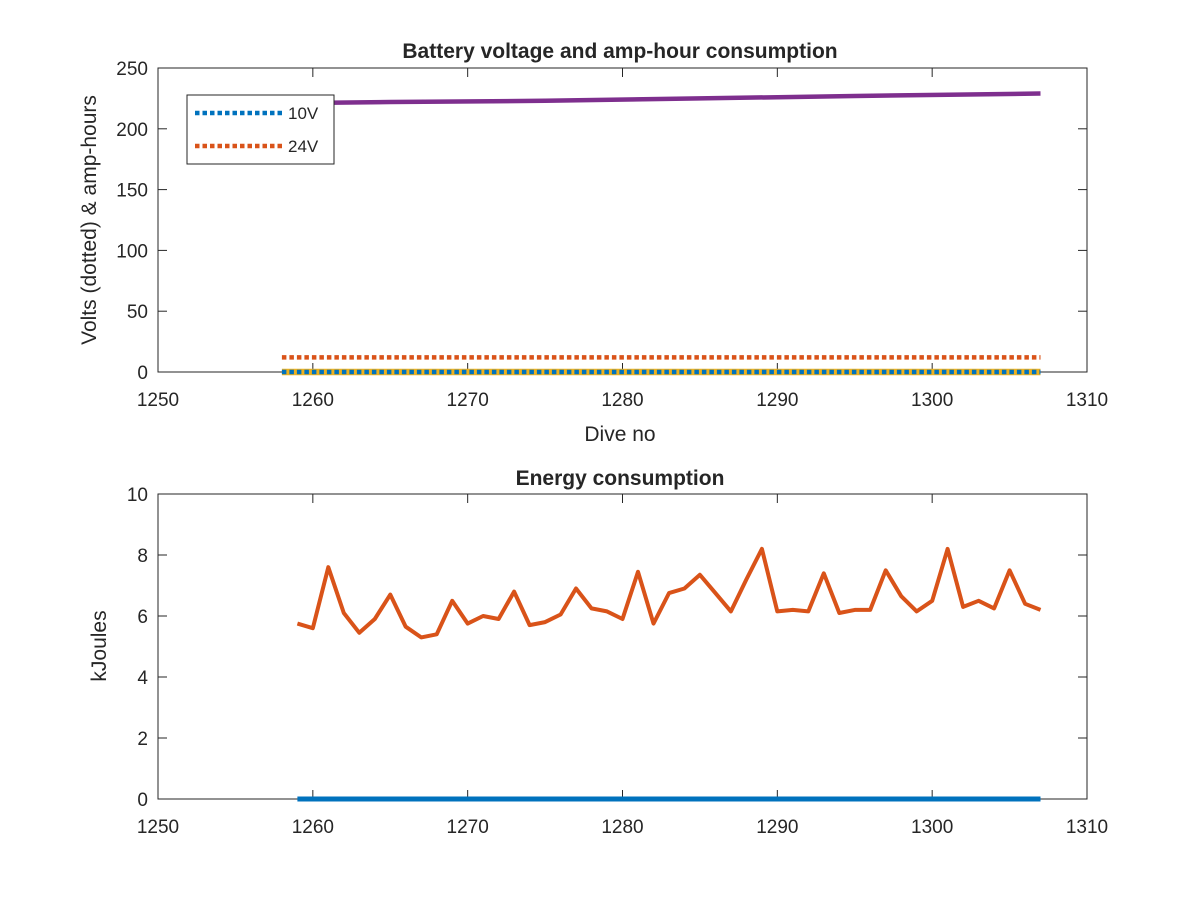 This screenshot has width=1200, height=900. I want to click on x-axis-label: Dive no, so click(619, 434).